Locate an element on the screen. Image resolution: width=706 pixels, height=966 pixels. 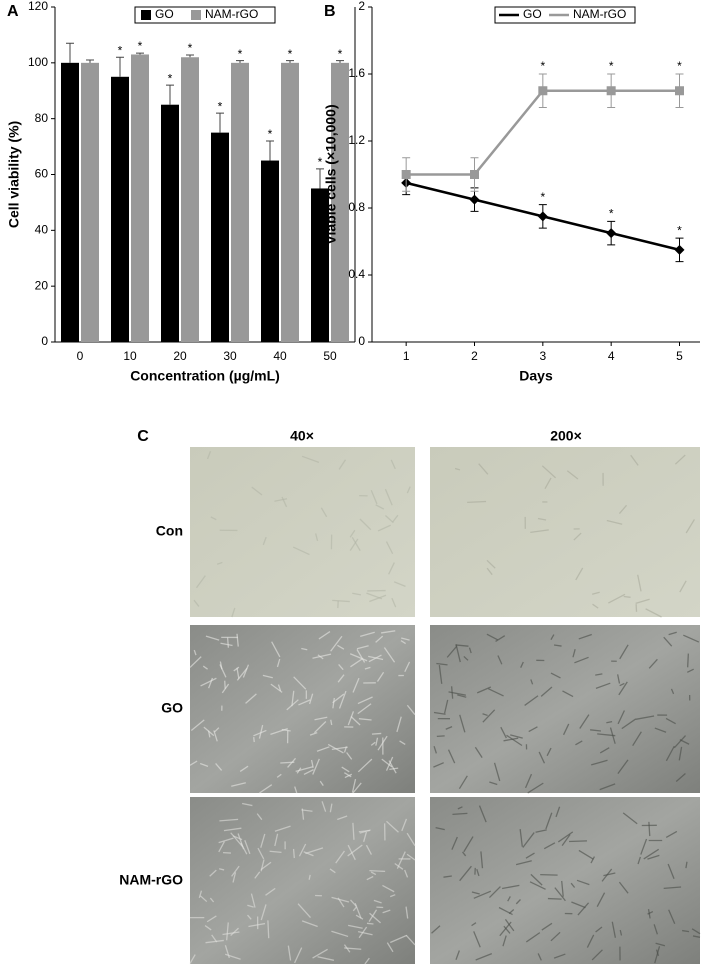
error-bar is located at coordinates (290, 61).